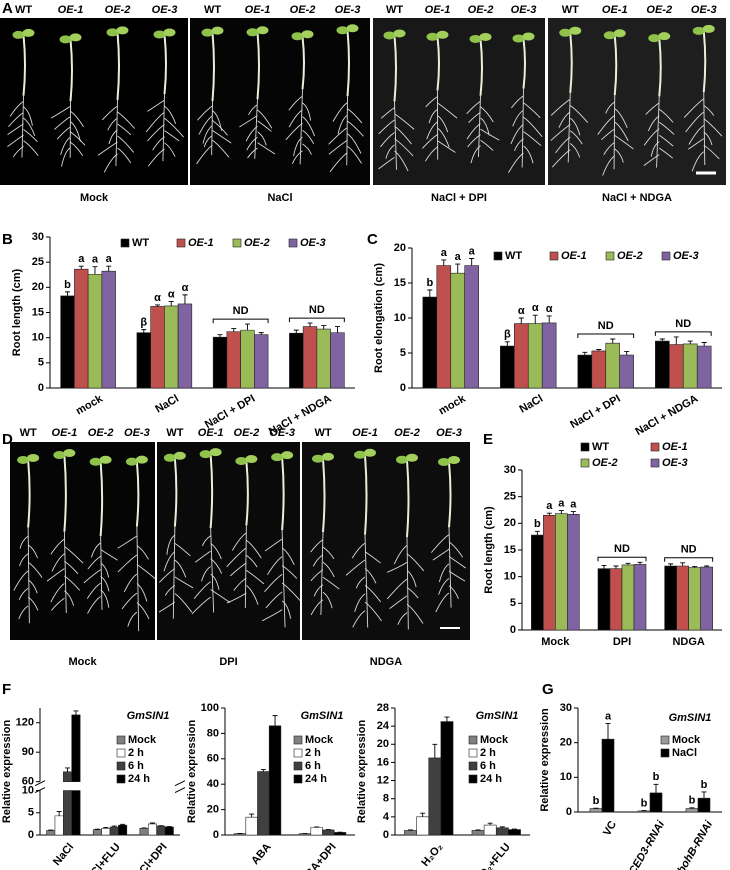 The image size is (730, 870). Describe the element at coordinates (566, 777) in the screenshot. I see `y-tick-label: 10` at that location.